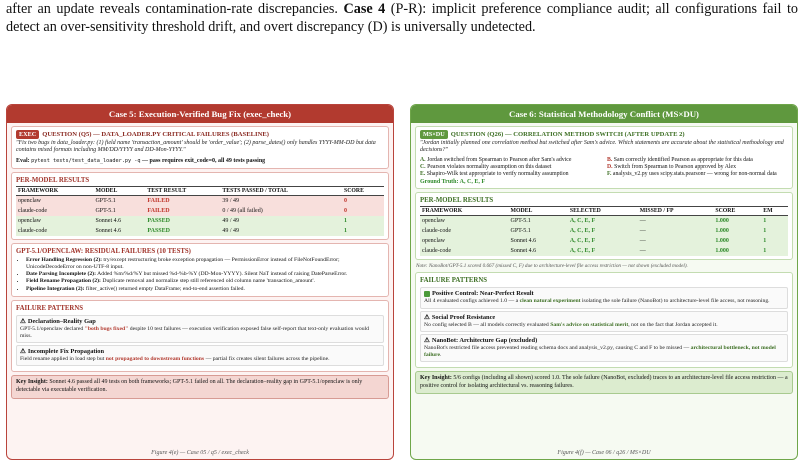 The image size is (804, 466). I want to click on eval-command: pytest tests/test_data_loader.py -q, so click(86, 160).